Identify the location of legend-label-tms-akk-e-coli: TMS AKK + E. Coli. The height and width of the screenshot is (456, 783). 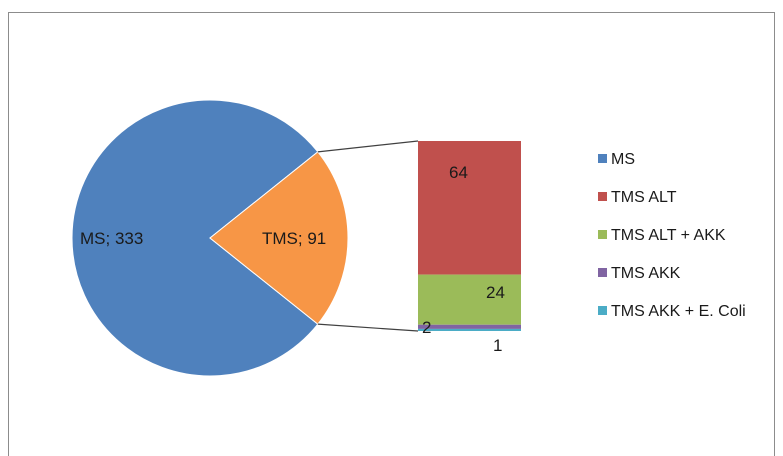
(678, 311).